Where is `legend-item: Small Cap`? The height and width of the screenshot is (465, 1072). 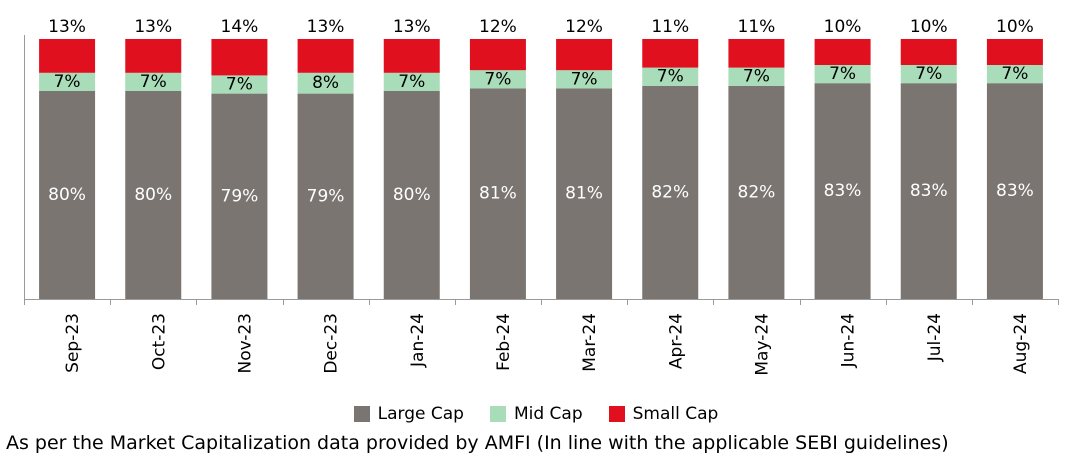
legend-item: Small Cap is located at coordinates (663, 414).